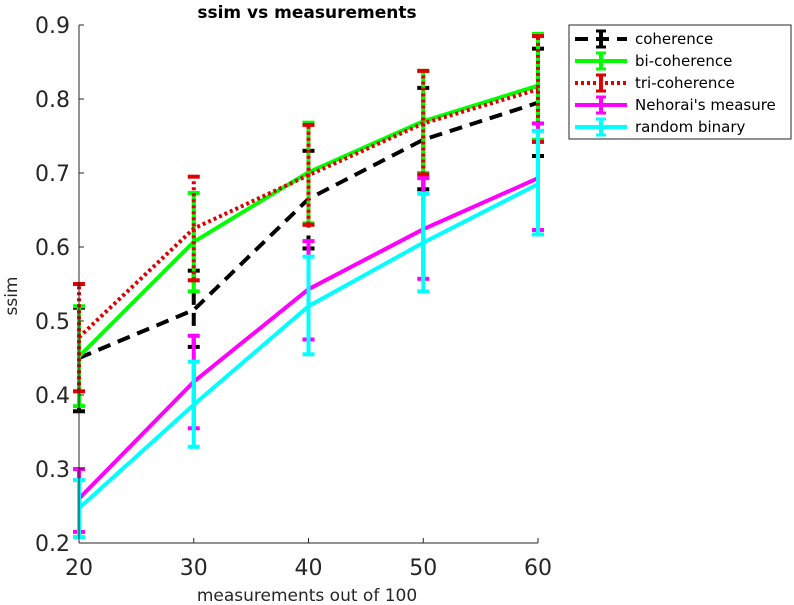 The image size is (794, 605). Describe the element at coordinates (52, 174) in the screenshot. I see `y-tick-label: 0.7` at that location.